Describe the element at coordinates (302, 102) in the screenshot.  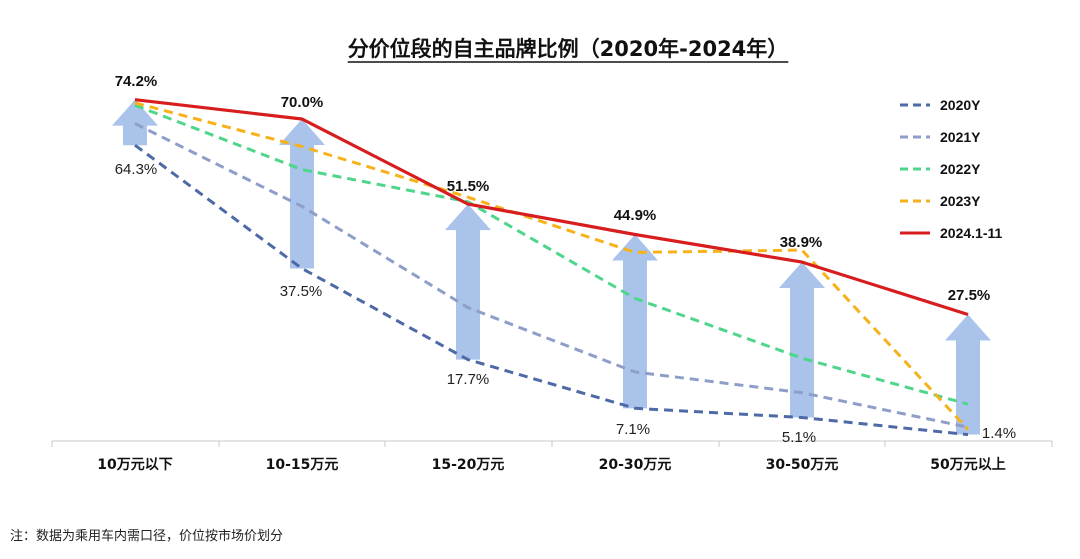
I see `label-top-1: 70.0%` at that location.